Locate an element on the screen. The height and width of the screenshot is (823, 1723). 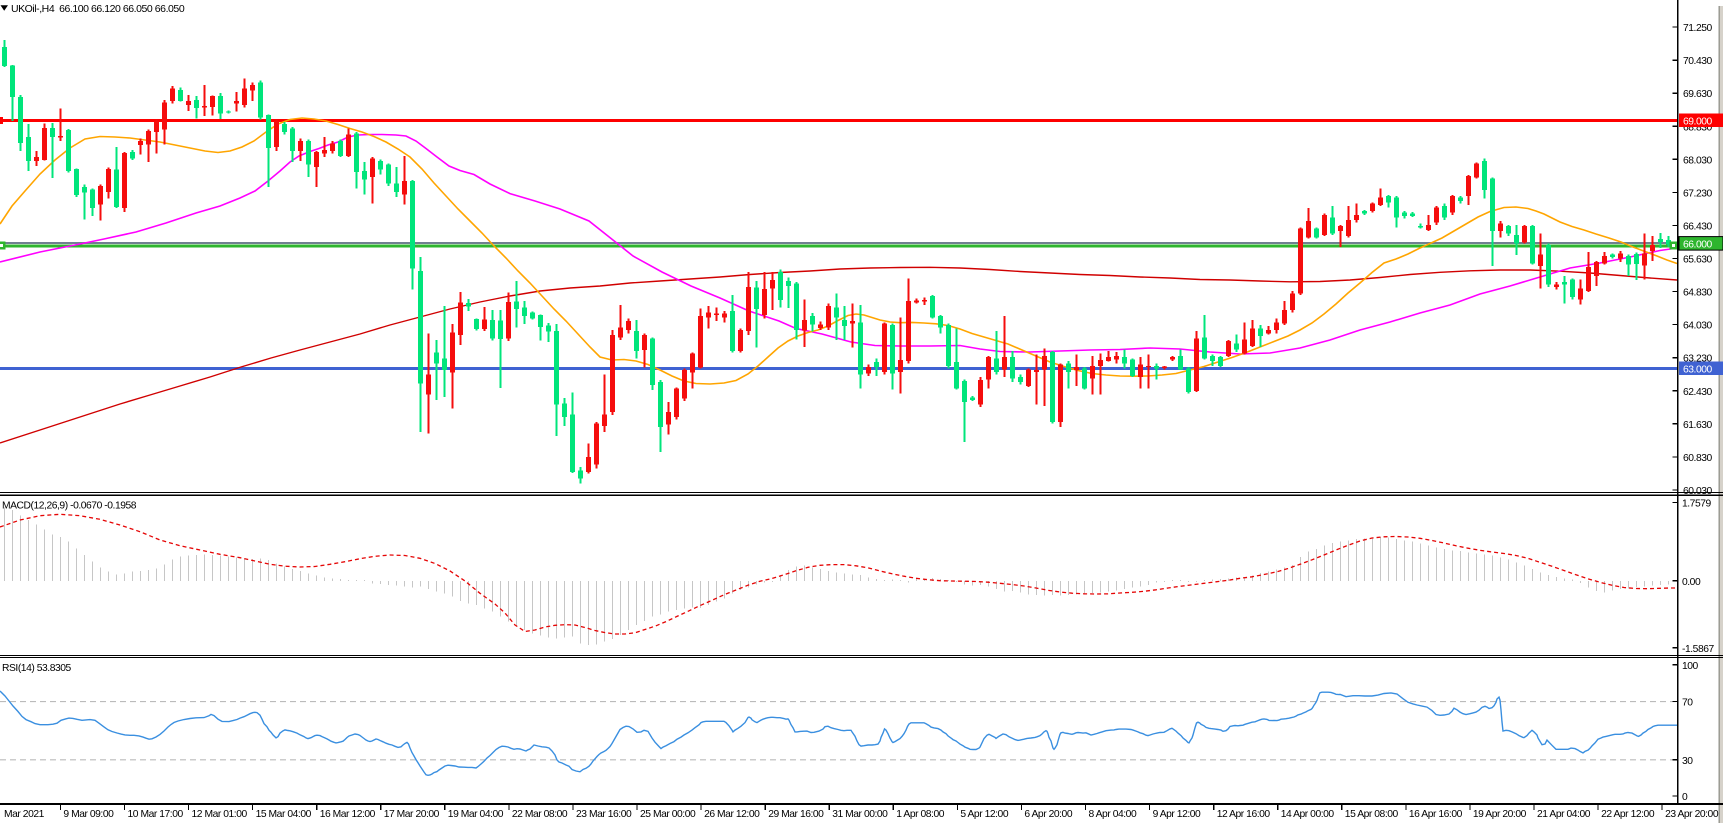
svg-text:UKOil-,H4 66.100 66.120 66.05: UKOil-,H4 66.100 66.120 66.050 66.050 is located at coordinates (98, 9).